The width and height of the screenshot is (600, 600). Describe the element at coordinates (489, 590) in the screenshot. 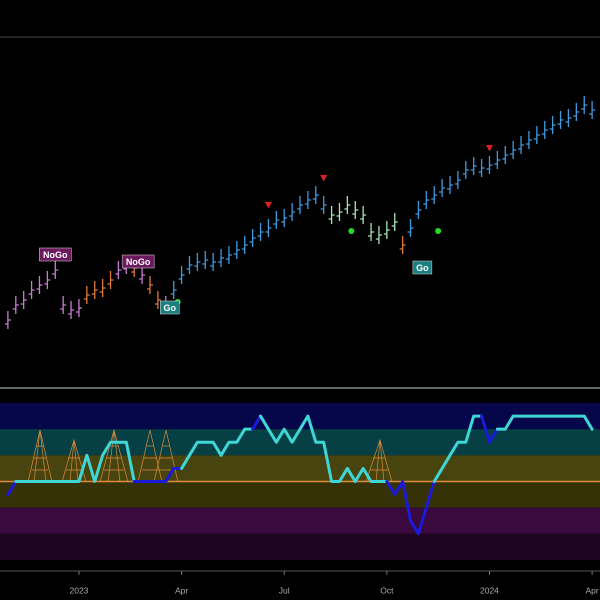

I see `x-tick-label: 2024` at that location.